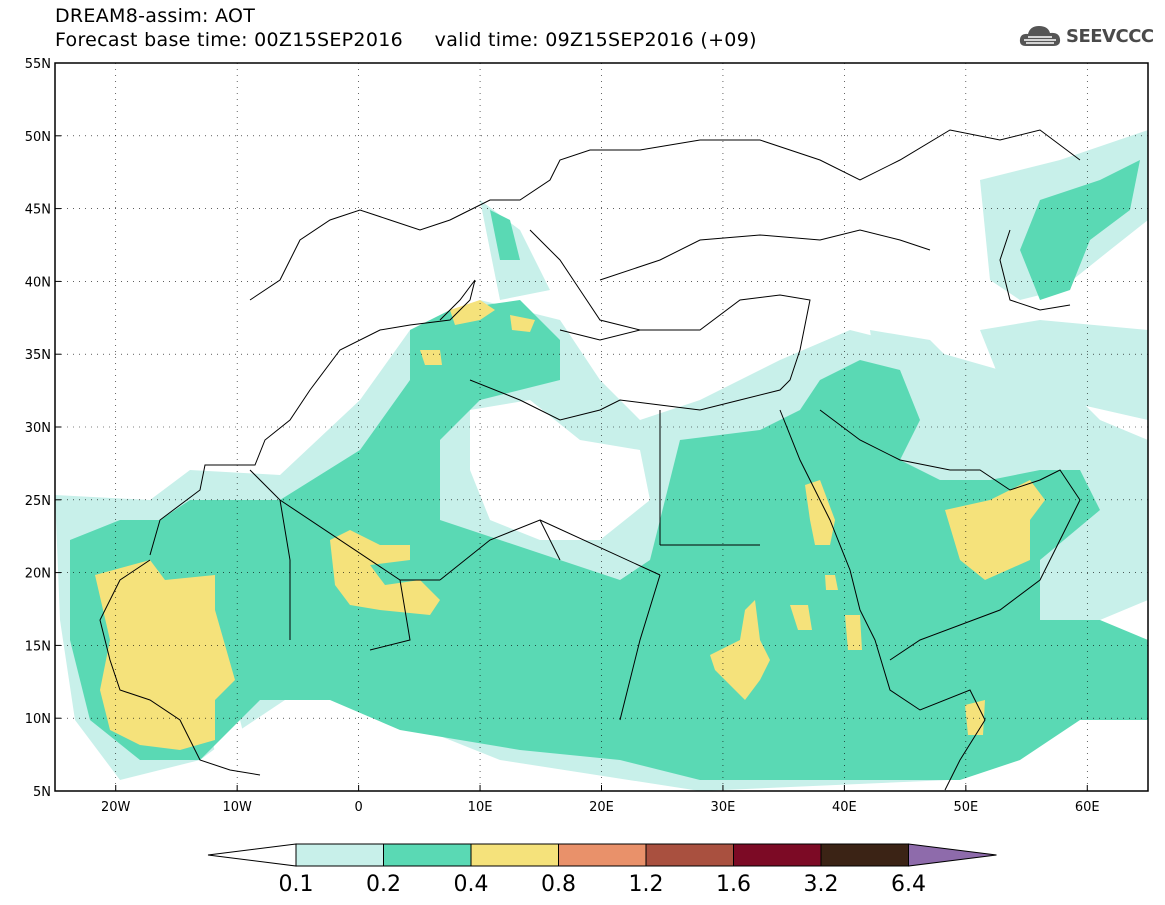 This screenshot has width=1165, height=905. What do you see at coordinates (38, 428) in the screenshot?
I see `y-tick-label: 30N` at bounding box center [38, 428].